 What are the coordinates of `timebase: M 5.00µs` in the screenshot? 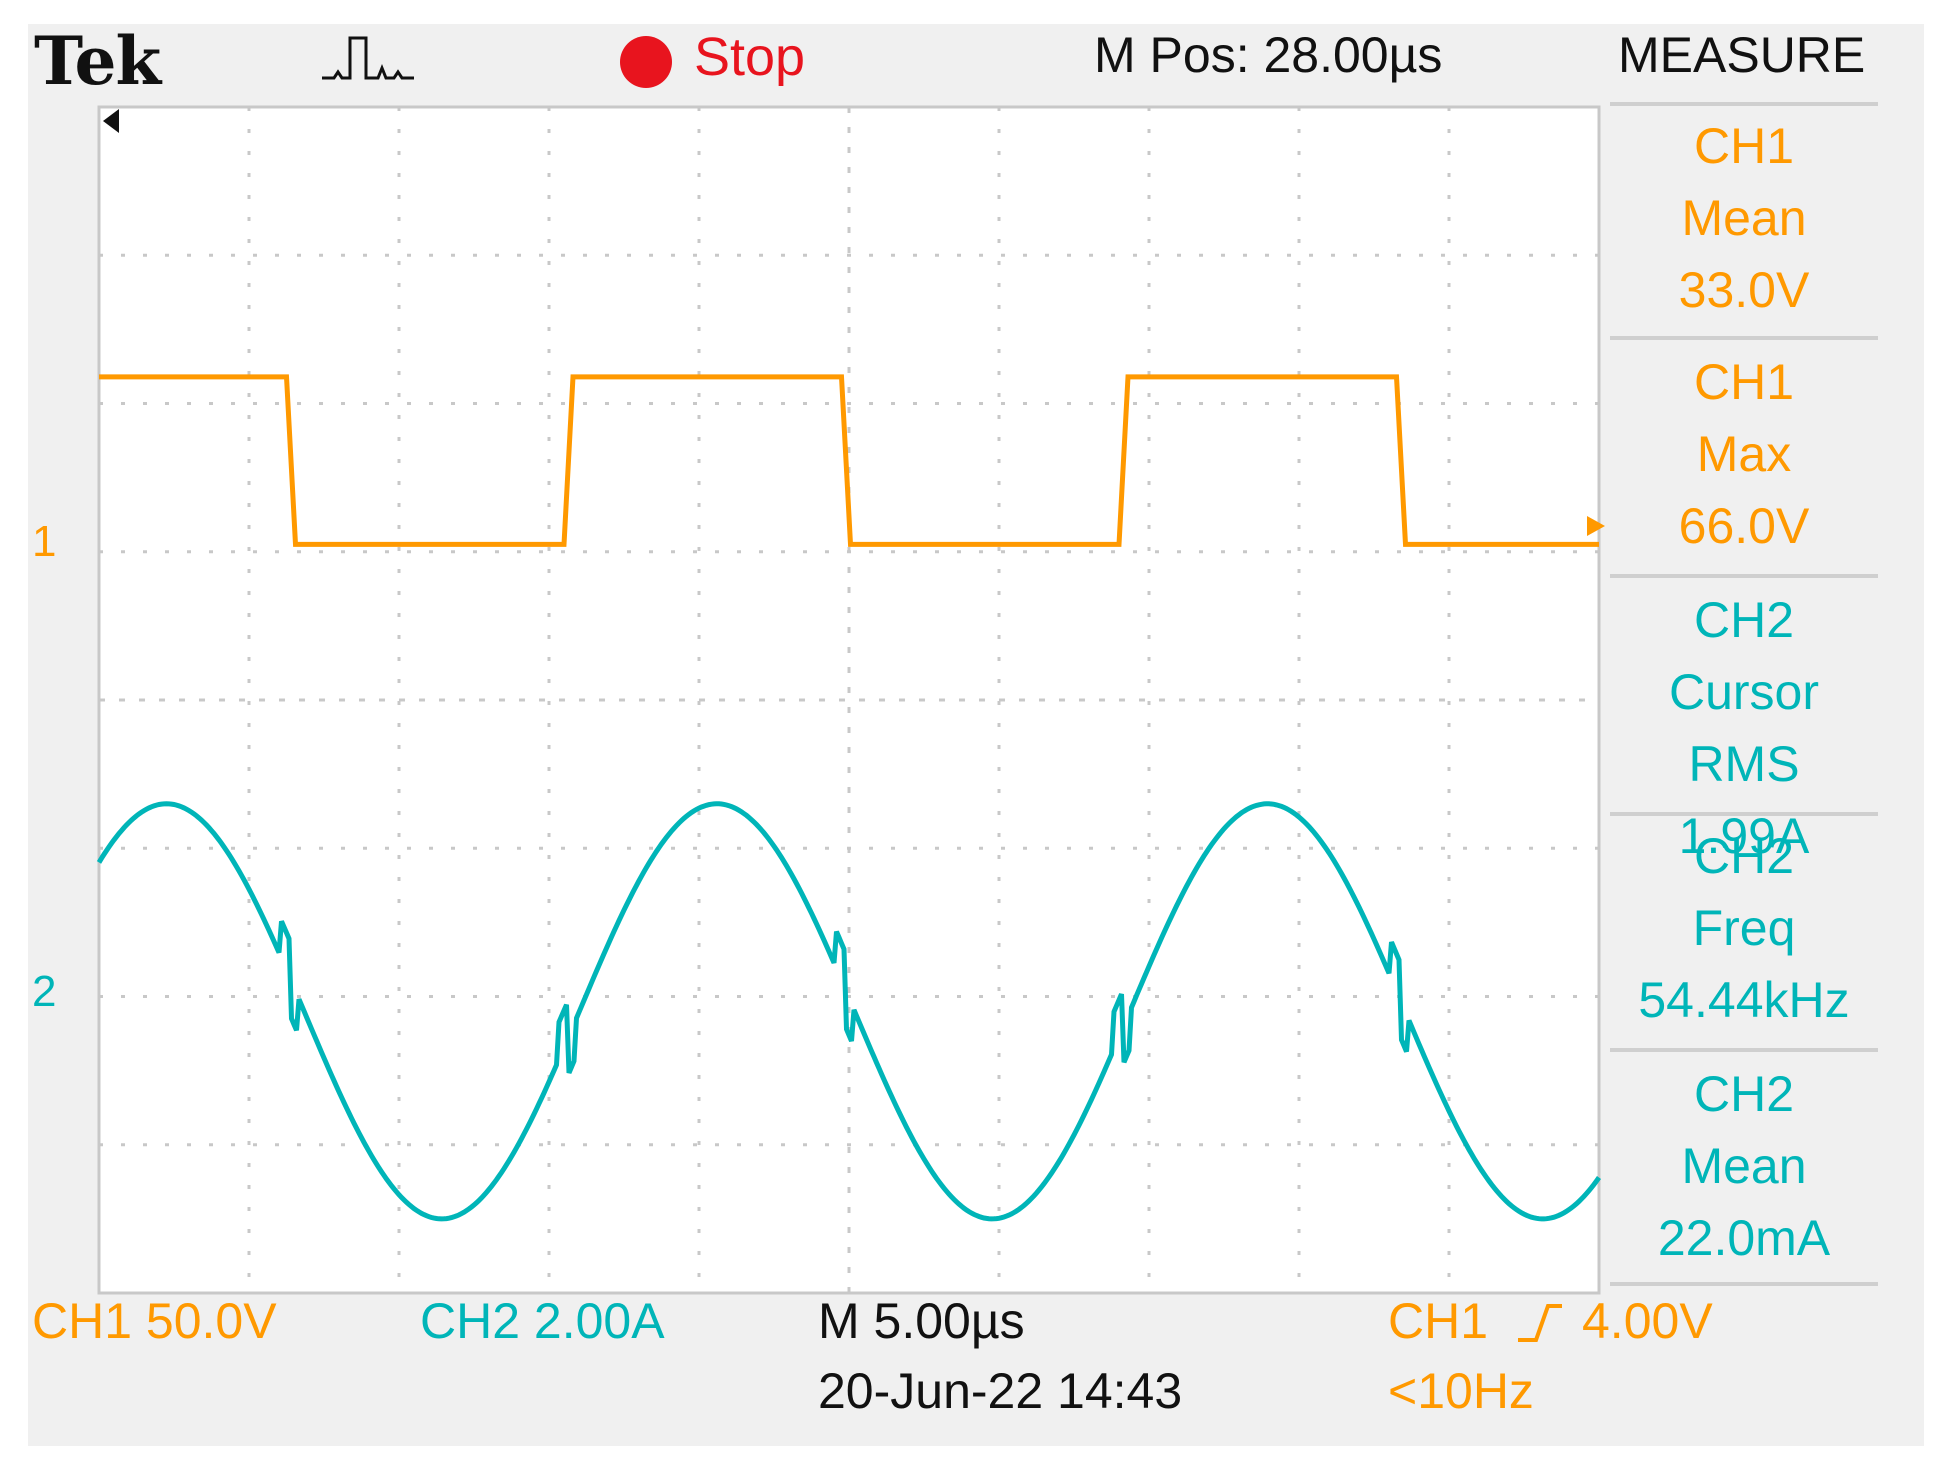 It's located at (921, 1321).